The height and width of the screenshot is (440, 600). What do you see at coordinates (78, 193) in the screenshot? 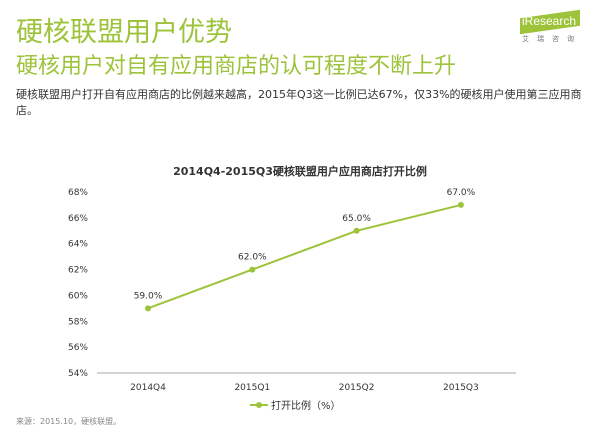
I see `y-tick-label: 68%` at bounding box center [78, 193].